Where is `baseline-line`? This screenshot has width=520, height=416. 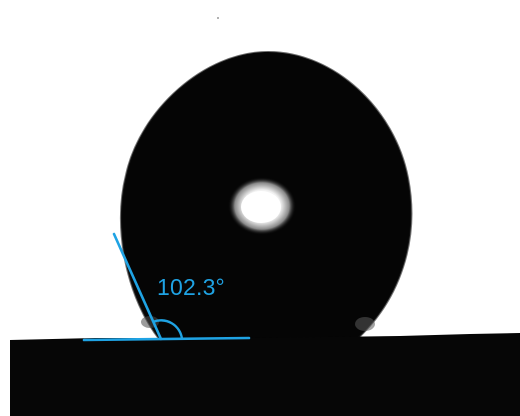
baseline-line is located at coordinates (166, 339).